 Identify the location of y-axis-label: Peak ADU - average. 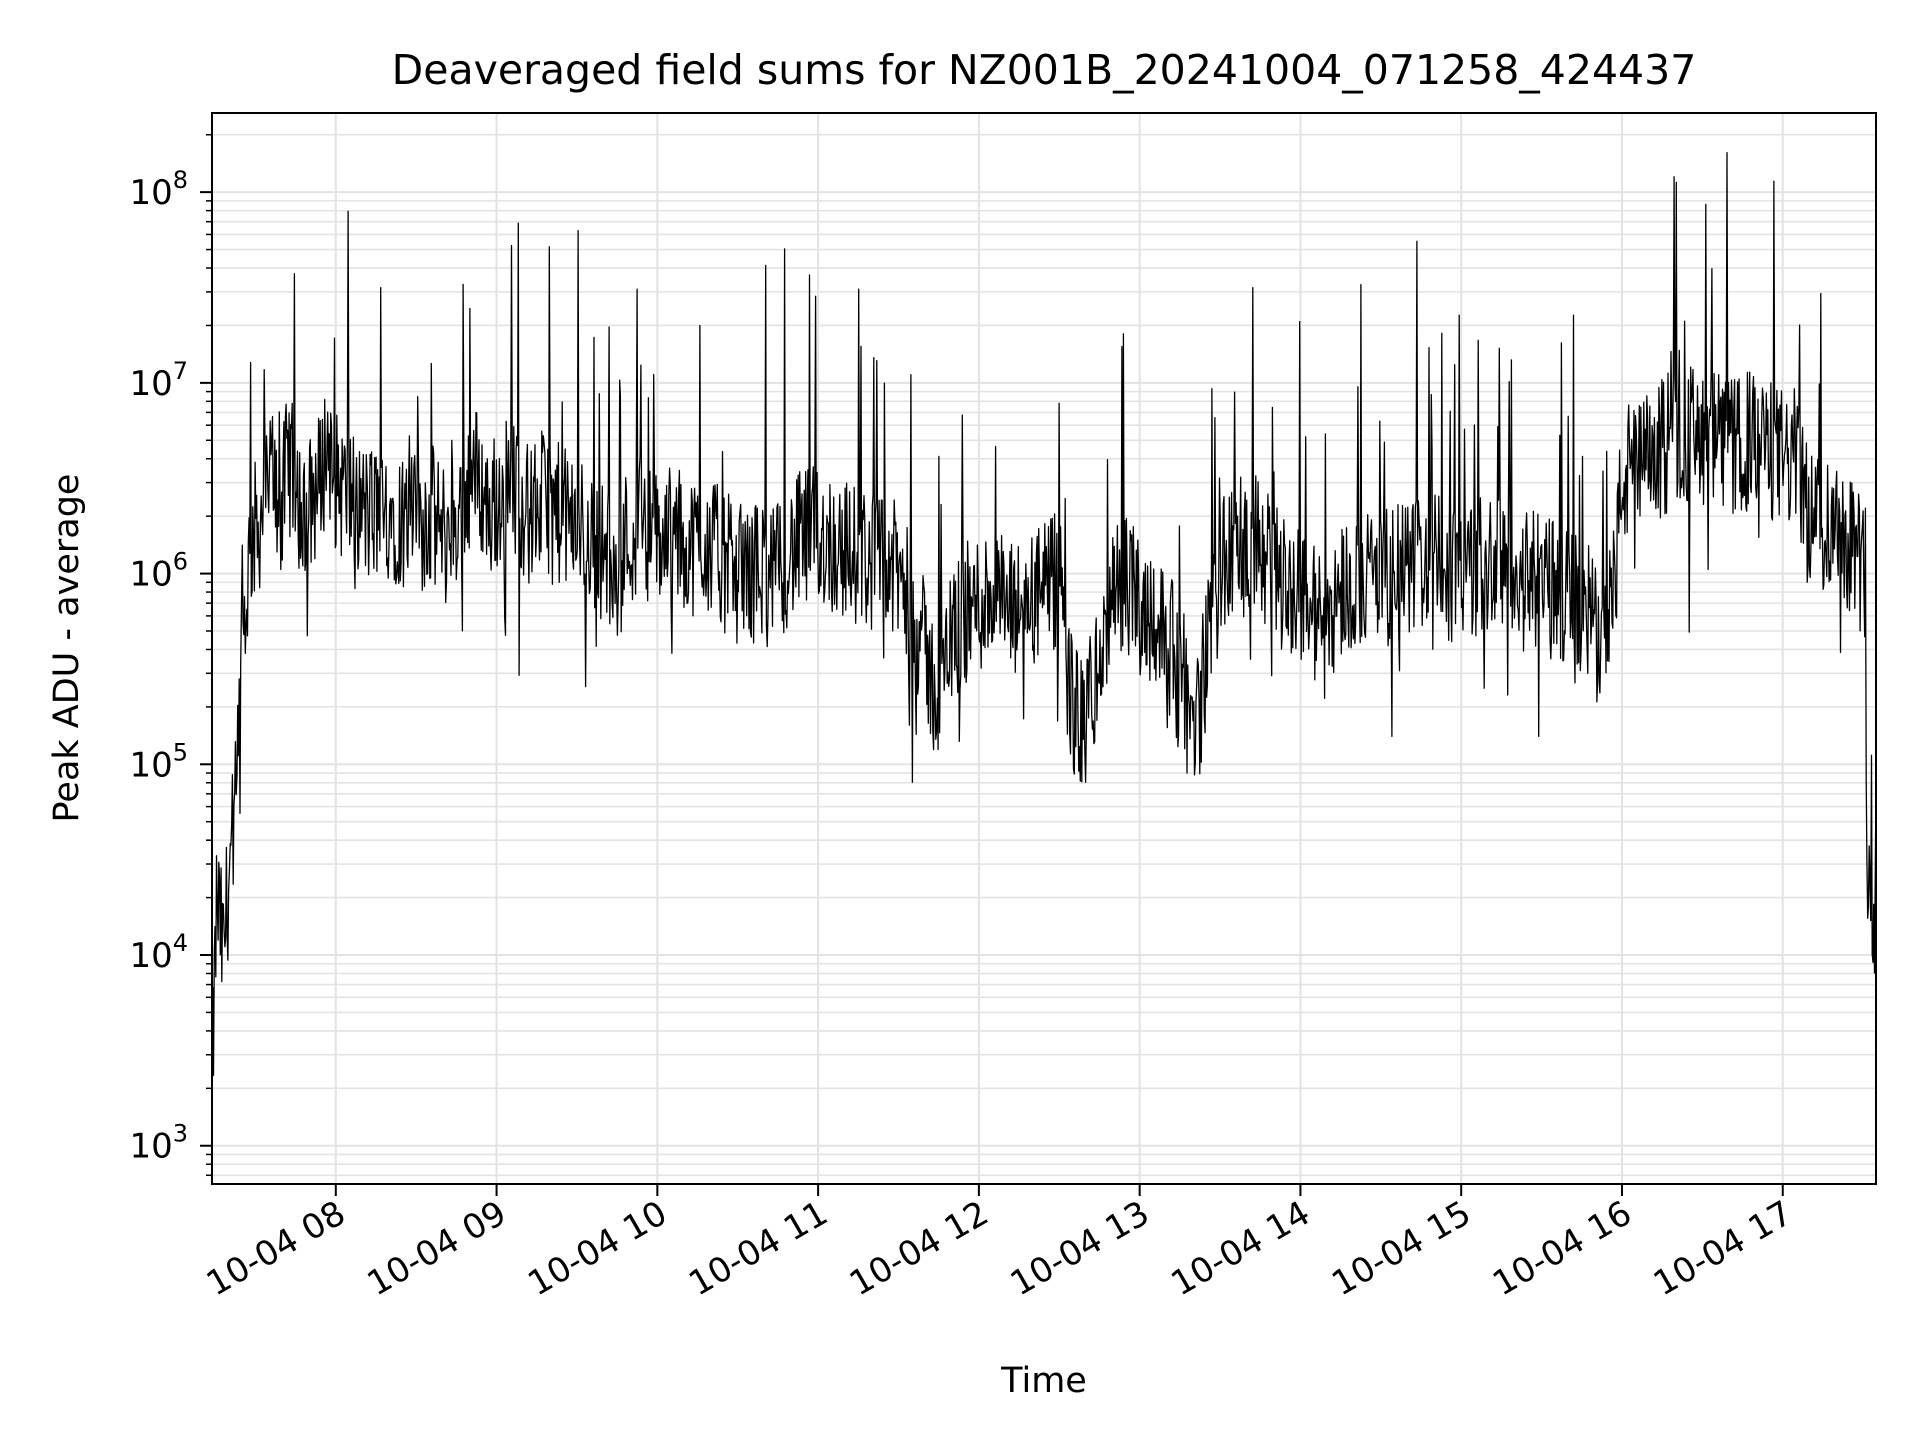
(67, 648).